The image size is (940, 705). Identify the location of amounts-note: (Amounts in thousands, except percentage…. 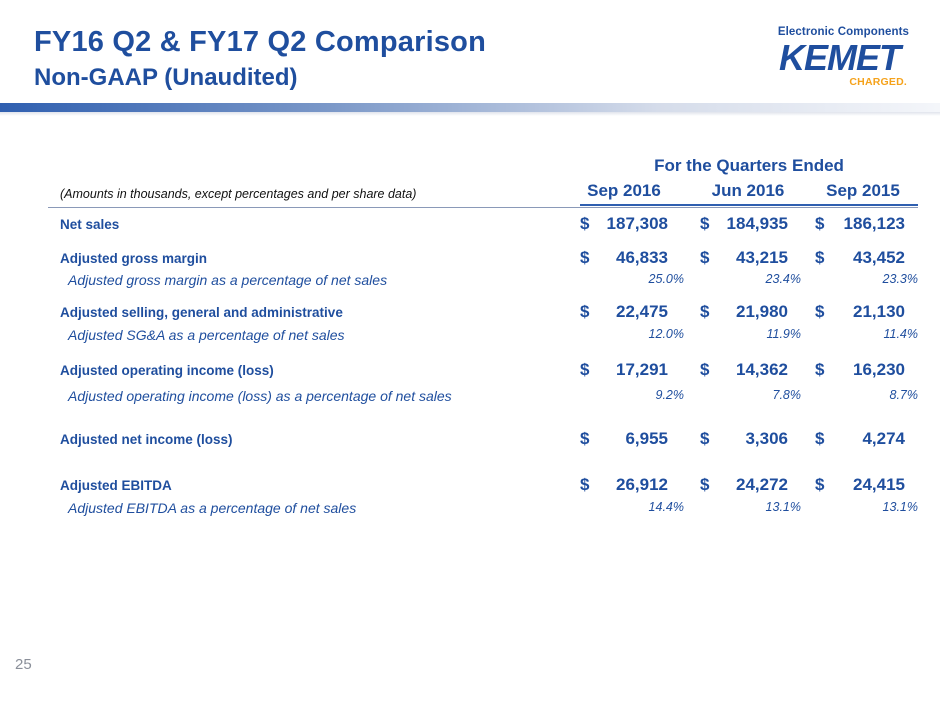
(238, 194).